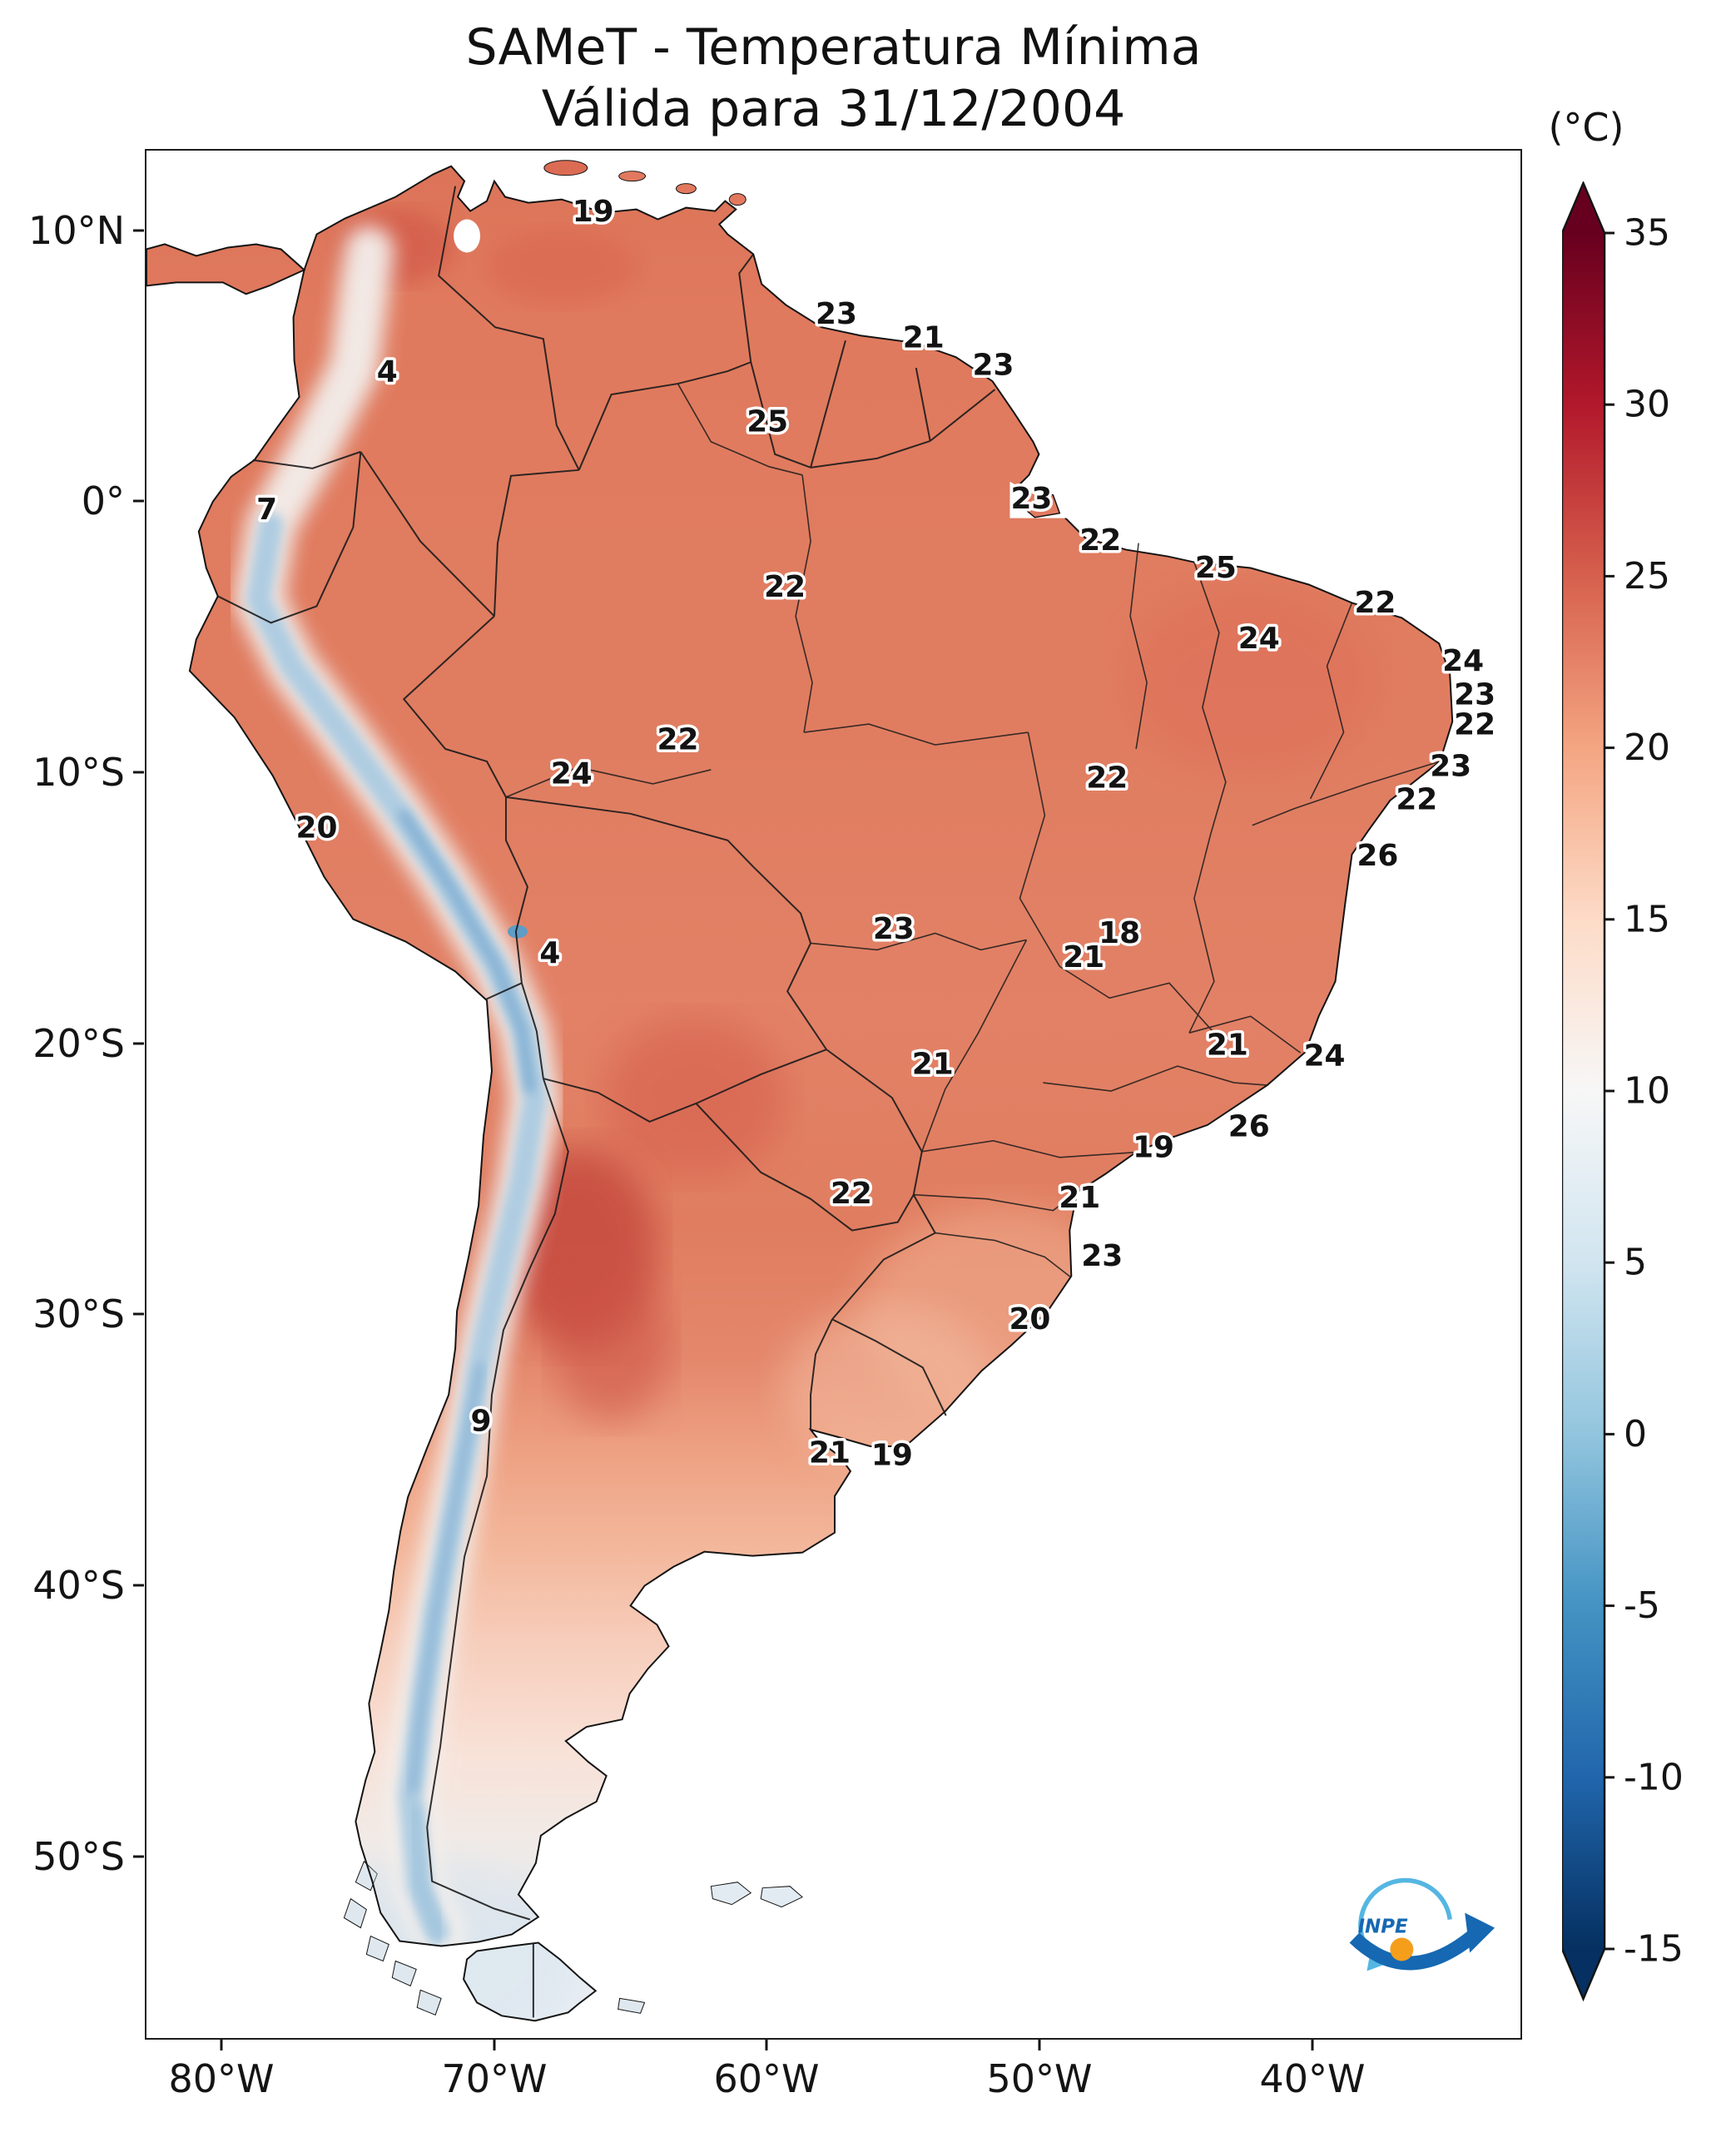 Image resolution: width=1736 pixels, height=2152 pixels. What do you see at coordinates (1040, 503) in the screenshot?
I see `marajo-island` at bounding box center [1040, 503].